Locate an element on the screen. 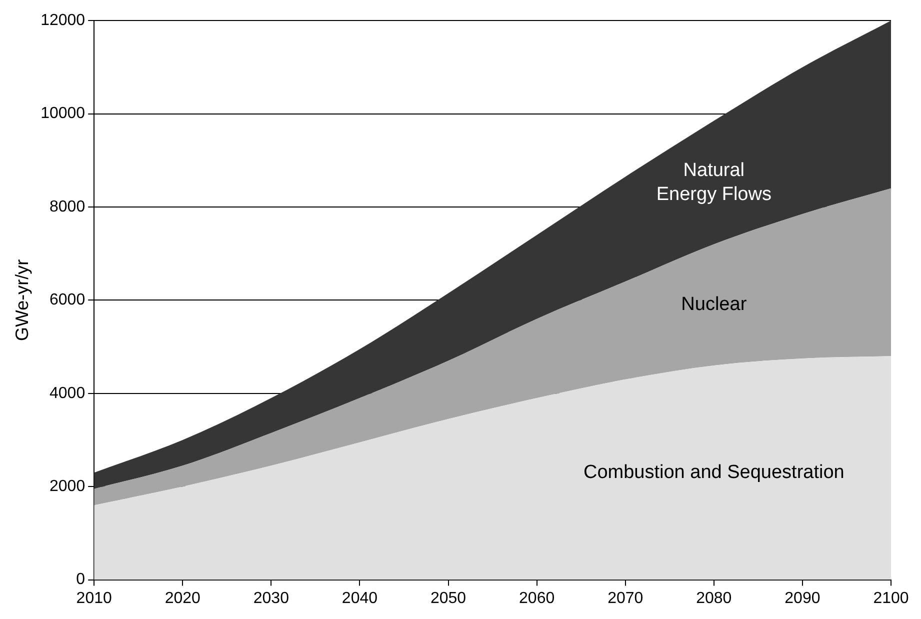 This screenshot has width=921, height=619. y-tick-label: 0 is located at coordinates (81, 579).